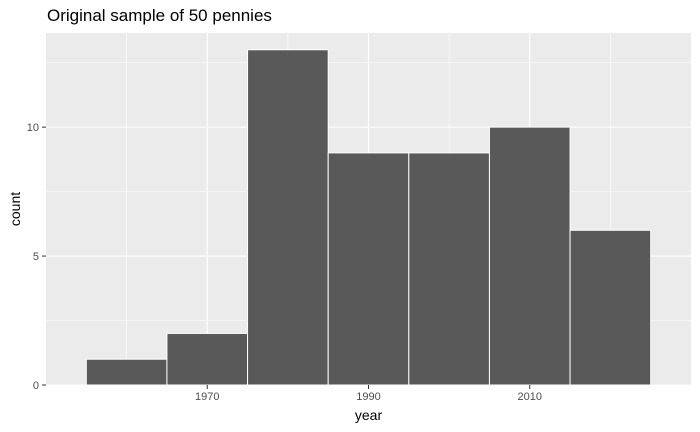  What do you see at coordinates (33, 128) in the screenshot?
I see `y-tick-label: 10` at bounding box center [33, 128].